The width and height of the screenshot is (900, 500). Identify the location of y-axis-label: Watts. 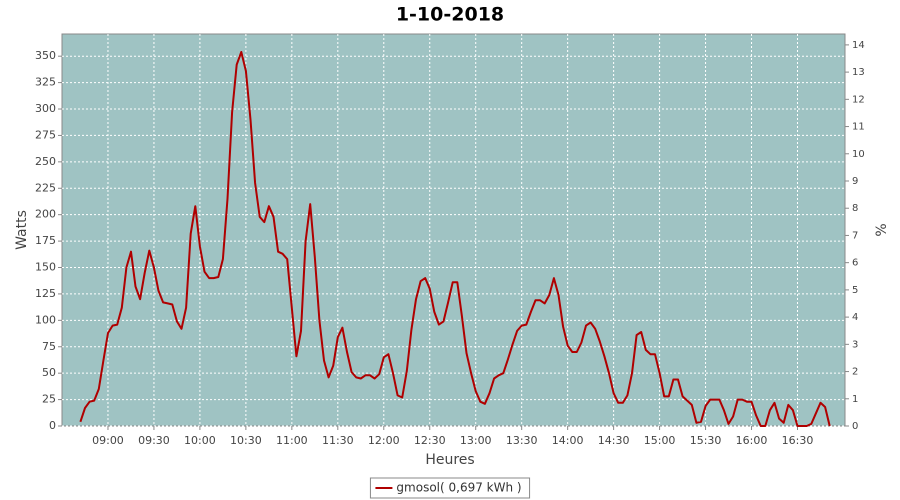
(22, 230).